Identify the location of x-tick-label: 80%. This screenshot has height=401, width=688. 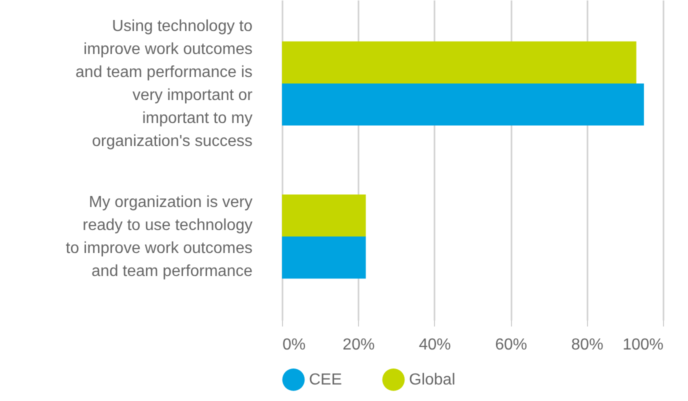
(587, 345).